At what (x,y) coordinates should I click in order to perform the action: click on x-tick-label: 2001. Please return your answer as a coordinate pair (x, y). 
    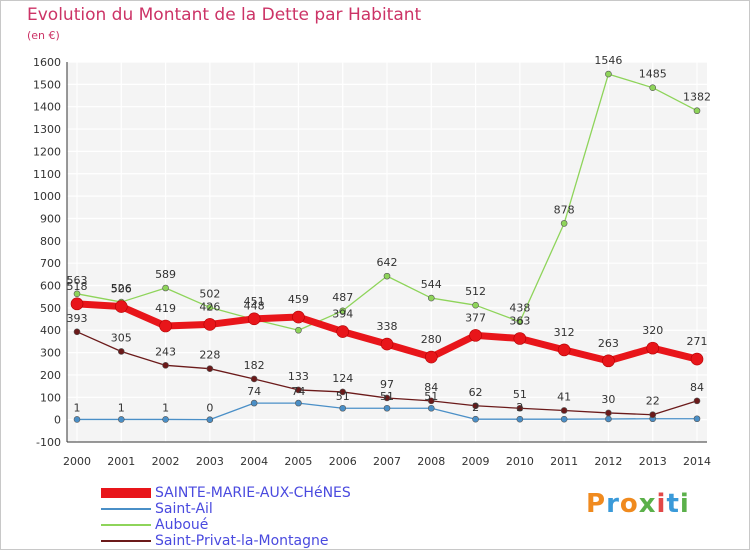
    Looking at the image, I should click on (121, 461).